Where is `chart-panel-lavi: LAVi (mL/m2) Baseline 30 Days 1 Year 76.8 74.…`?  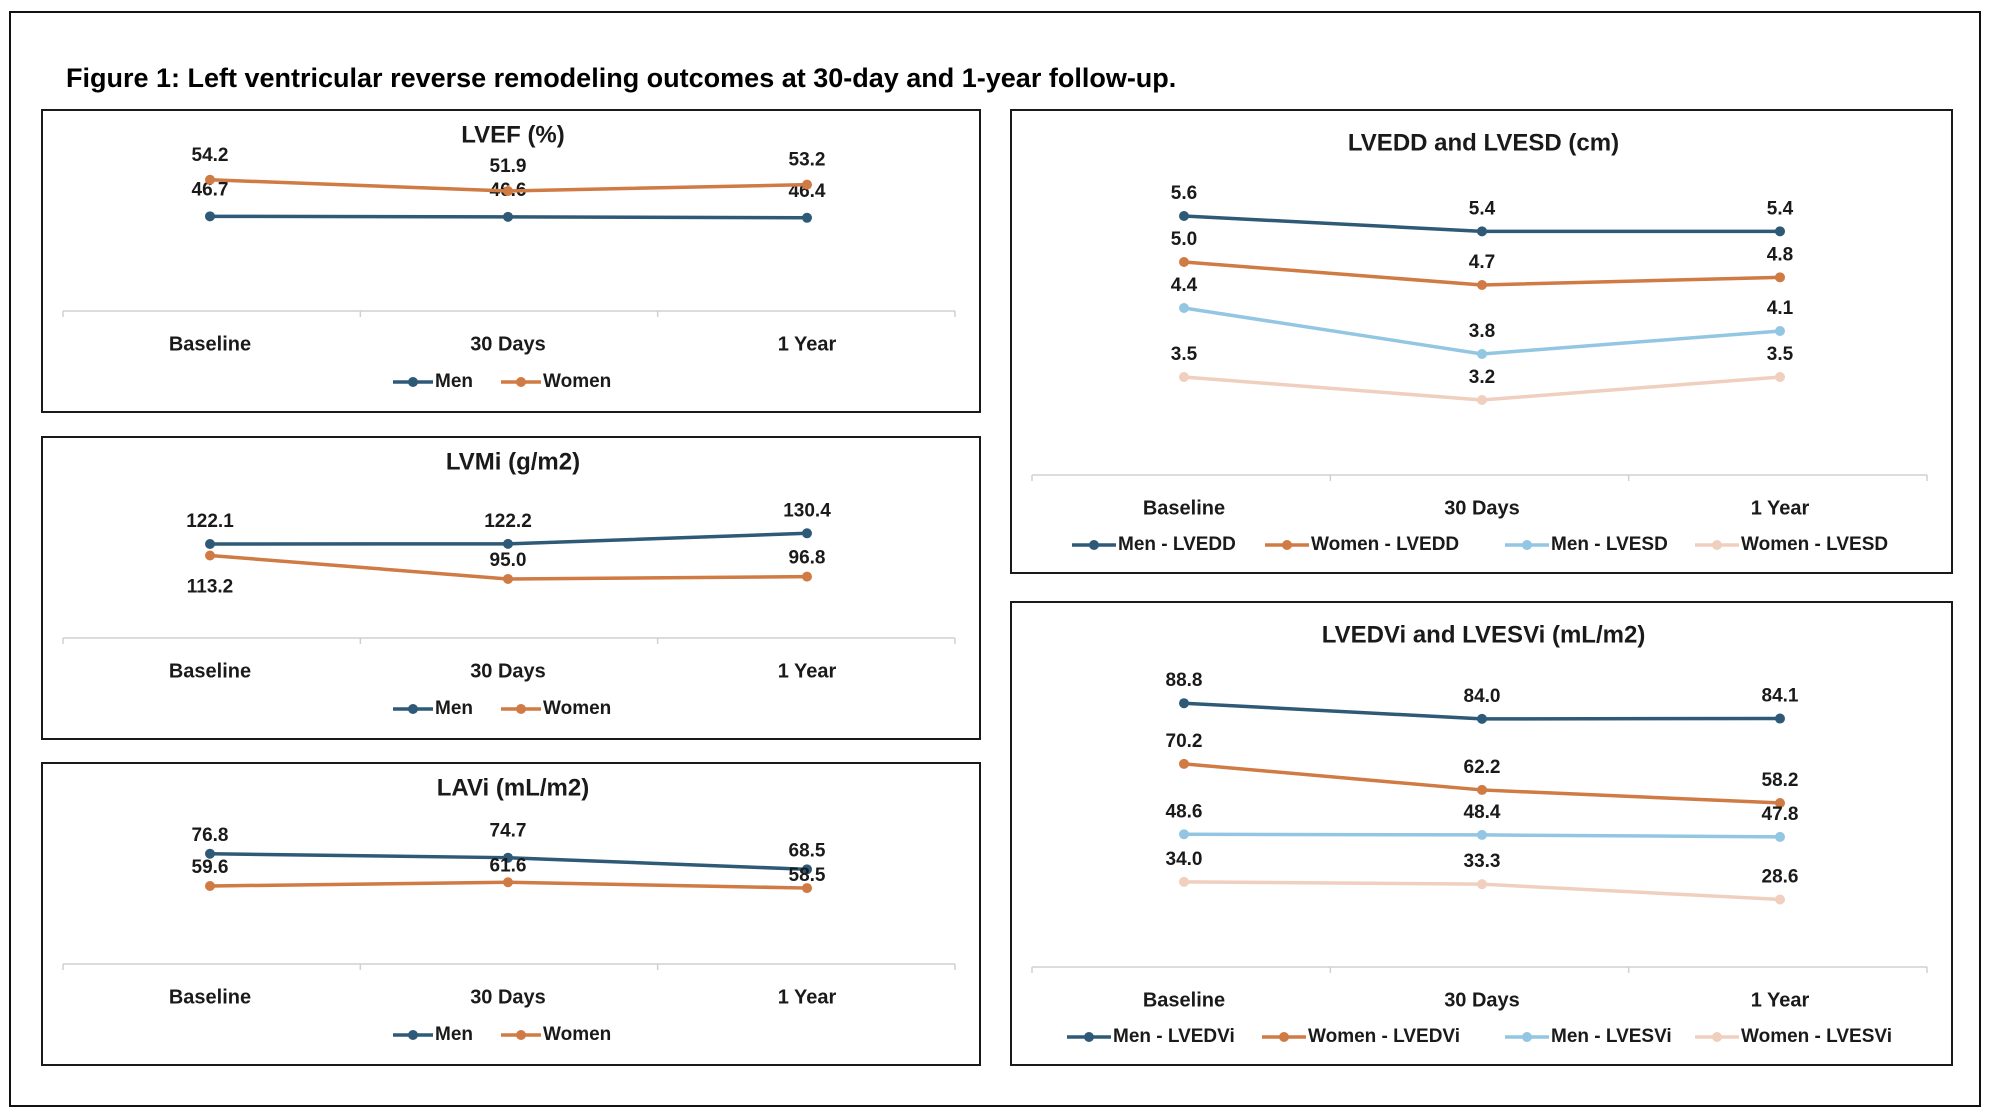
chart-panel-lavi: LAVi (mL/m2) Baseline 30 Days 1 Year 76.8 74.… is located at coordinates (511, 914).